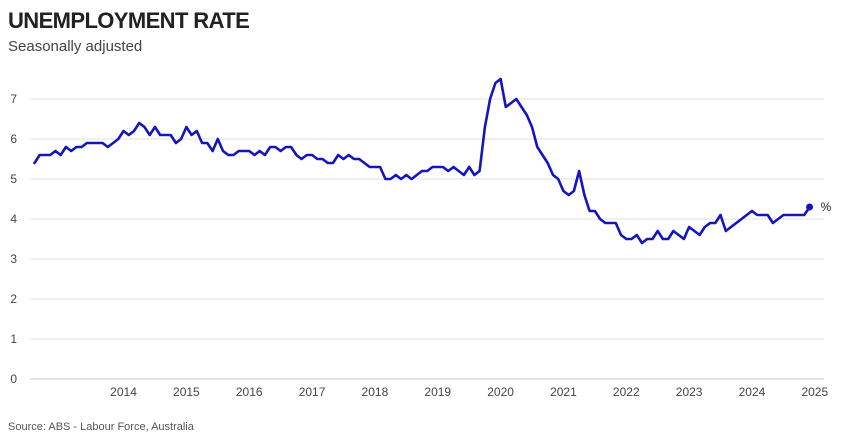 The width and height of the screenshot is (846, 446). I want to click on x-tick-label: 2018, so click(375, 392).